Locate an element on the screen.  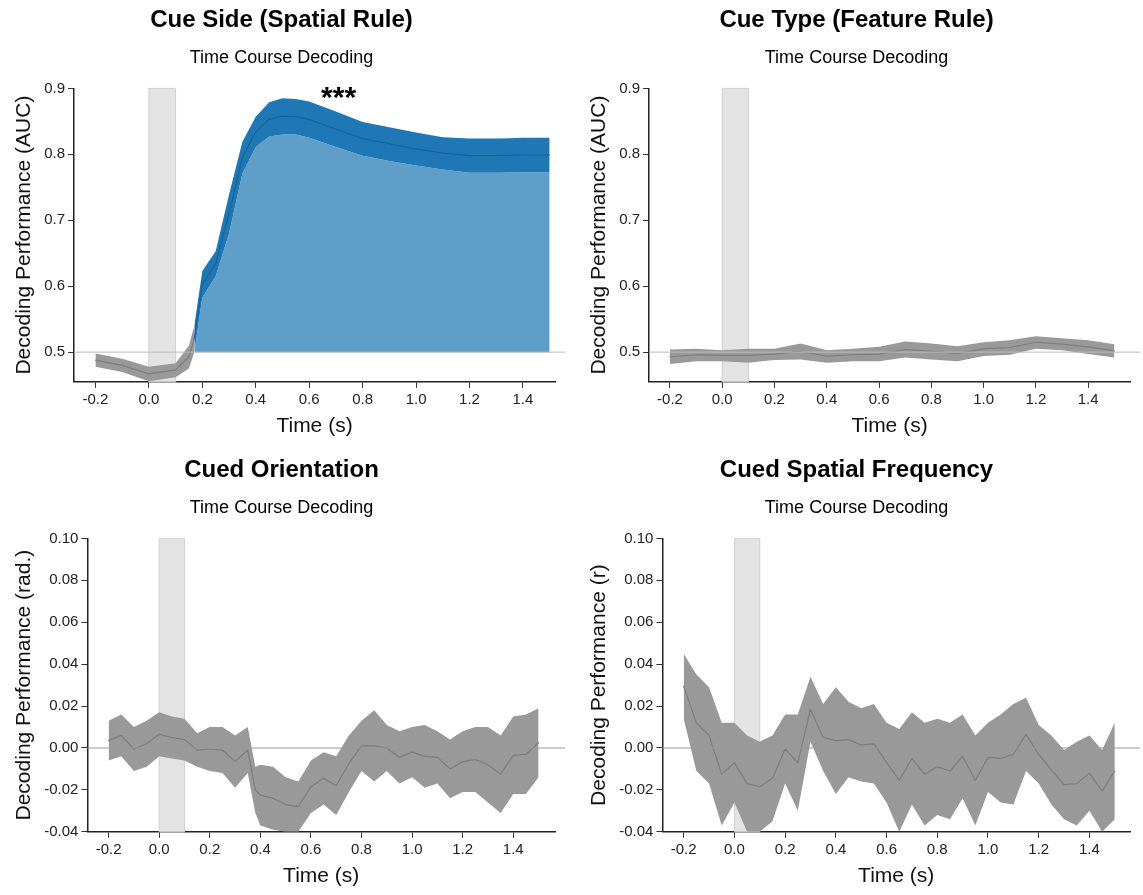
annotation: *** is located at coordinates (339, 96).